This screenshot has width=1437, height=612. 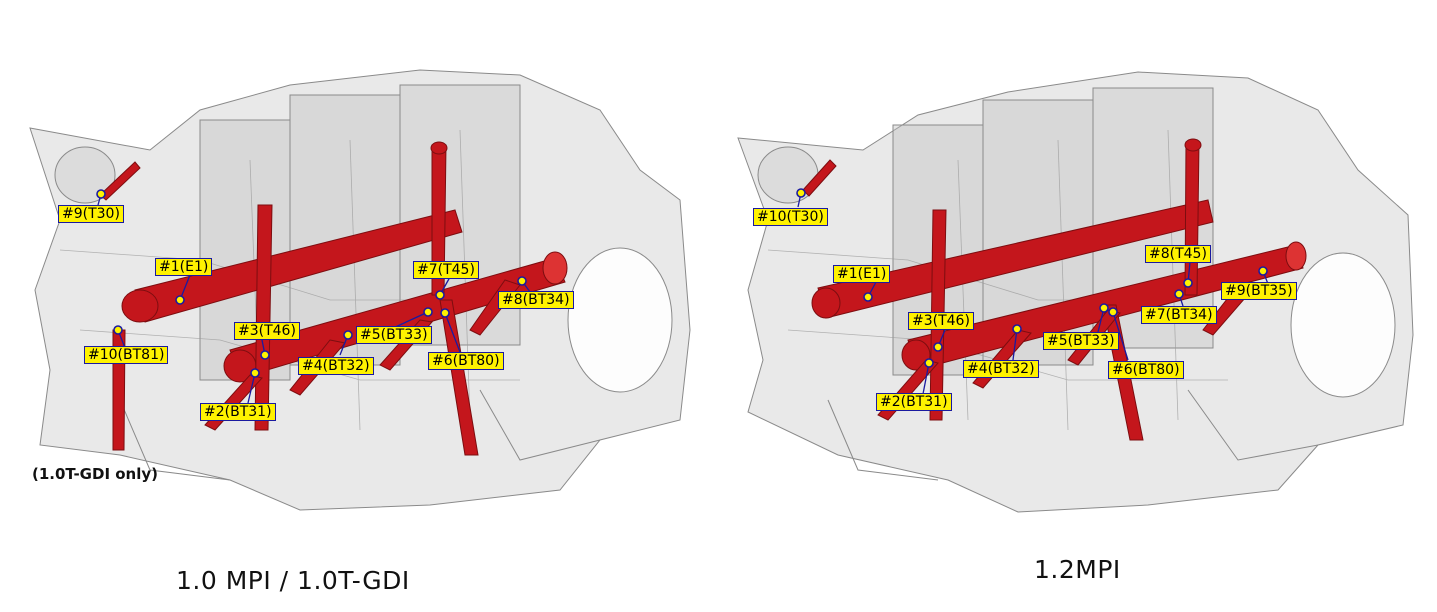 What do you see at coordinates (293, 580) in the screenshot?
I see `left-caption: 1.0 MPI / 1.0T-GDI` at bounding box center [293, 580].